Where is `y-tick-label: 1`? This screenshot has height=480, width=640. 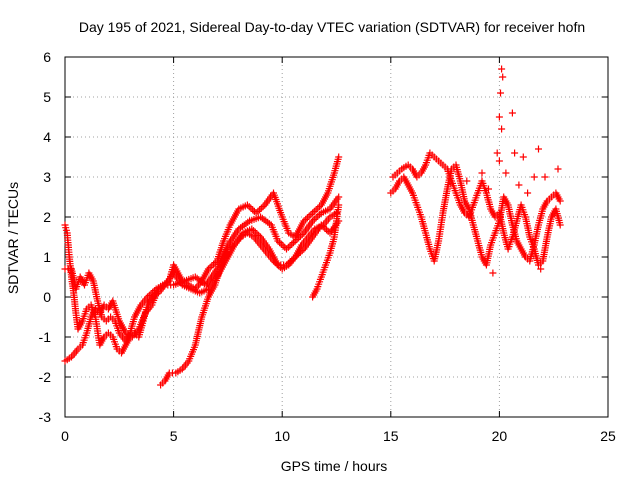
y-tick-label: 1 is located at coordinates (47, 257).